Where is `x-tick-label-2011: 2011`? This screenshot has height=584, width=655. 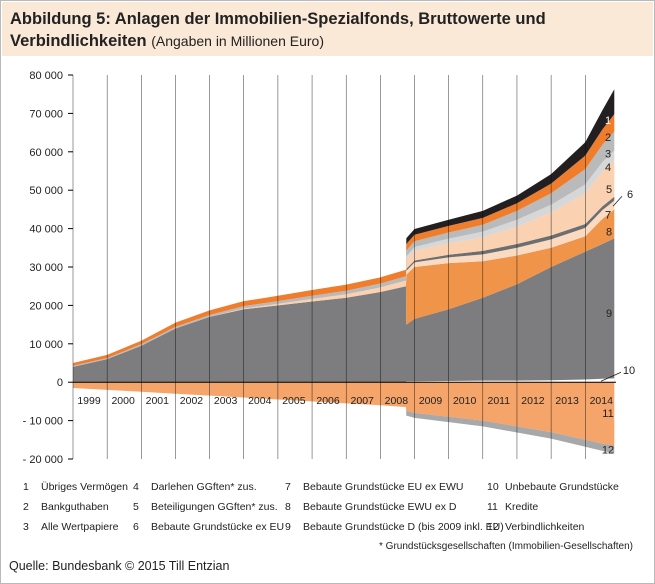
x-tick-label-2011: 2011 is located at coordinates (499, 401).